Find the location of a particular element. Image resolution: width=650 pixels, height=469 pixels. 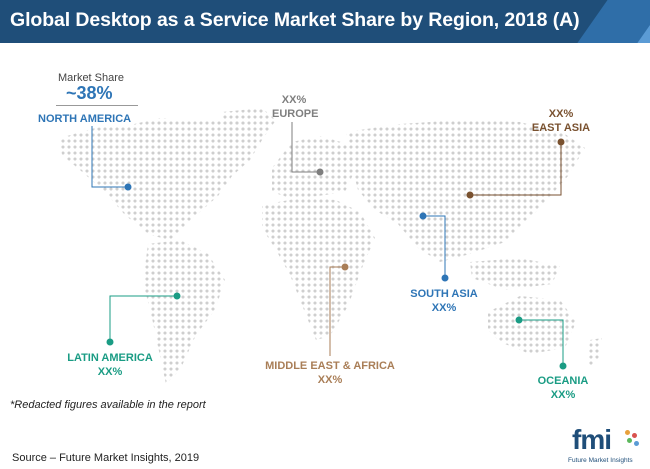

region-name: SOUTH ASIA is located at coordinates (444, 294).